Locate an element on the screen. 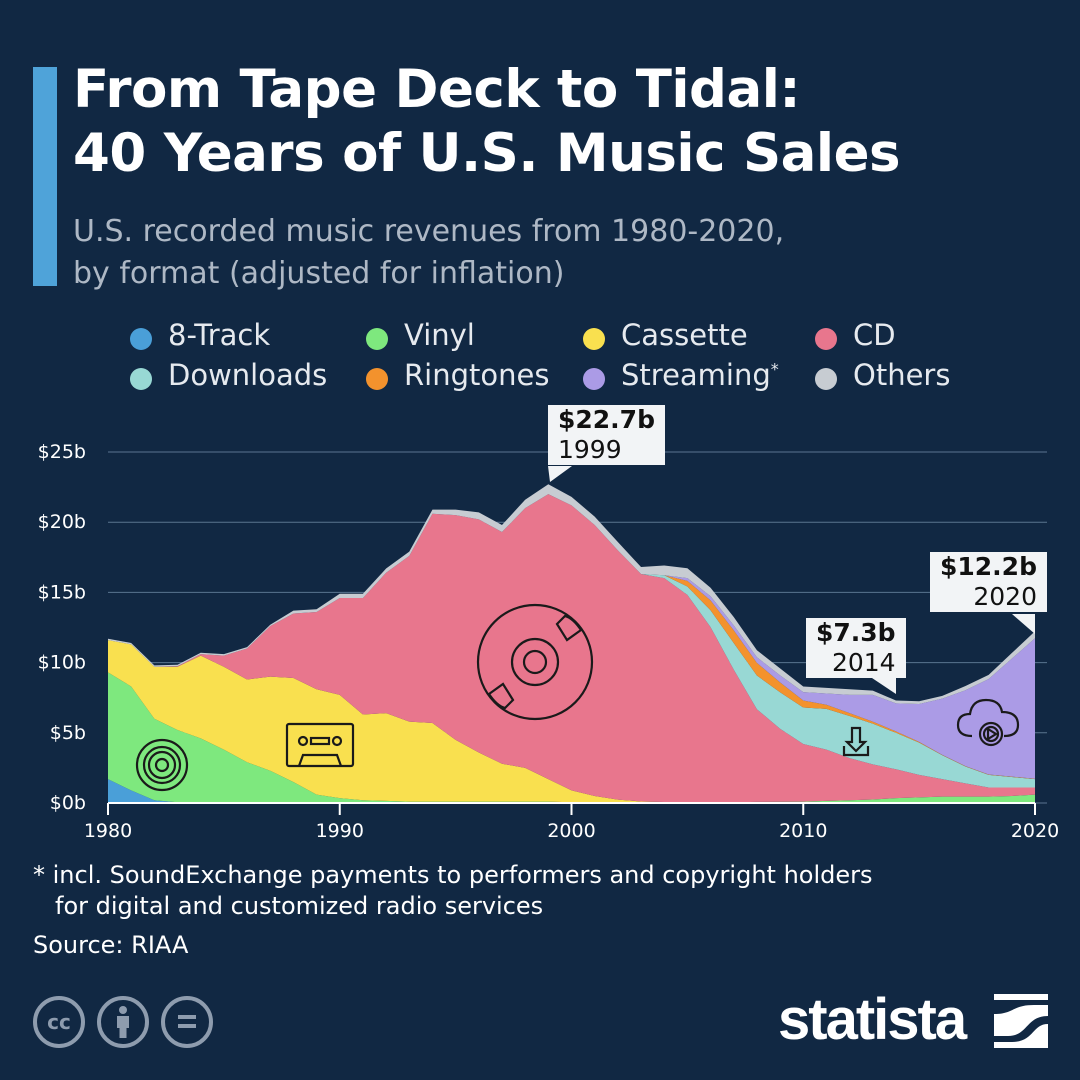  cc-icon: cc is located at coordinates (59, 1022).